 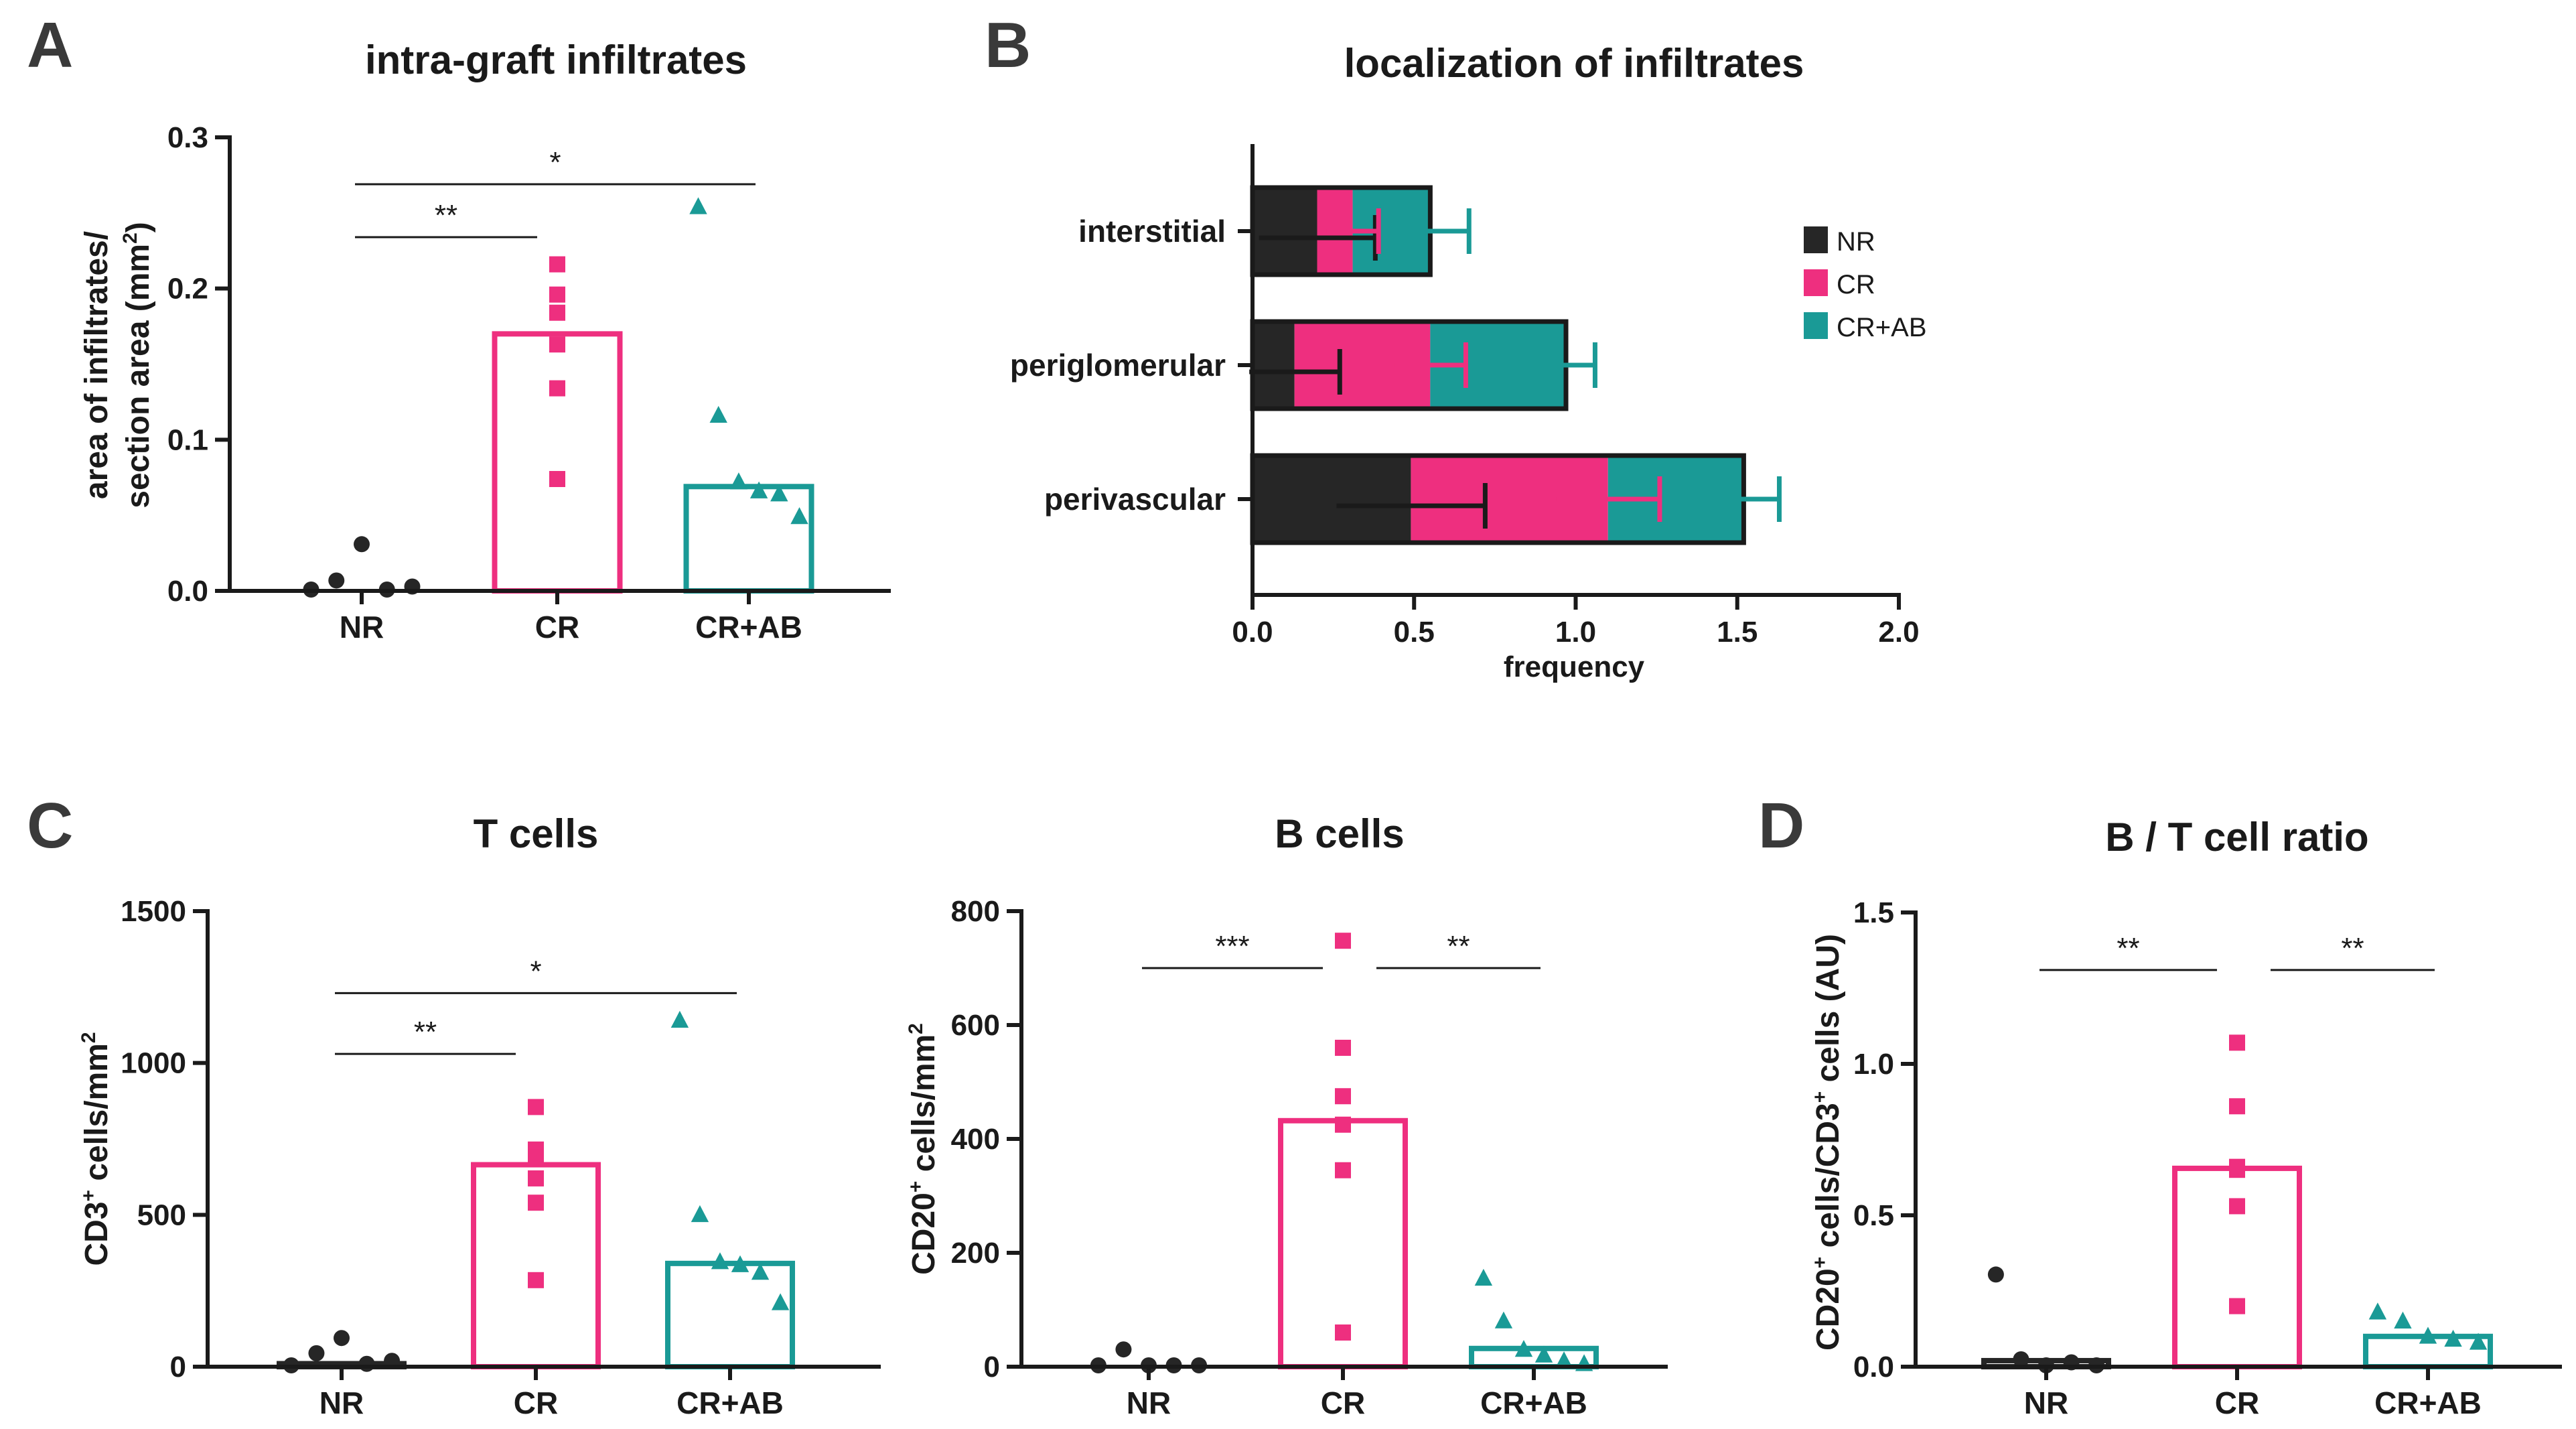 What do you see at coordinates (1285, 231) in the screenshot?
I see `bar-segment-interstitial-nr` at bounding box center [1285, 231].